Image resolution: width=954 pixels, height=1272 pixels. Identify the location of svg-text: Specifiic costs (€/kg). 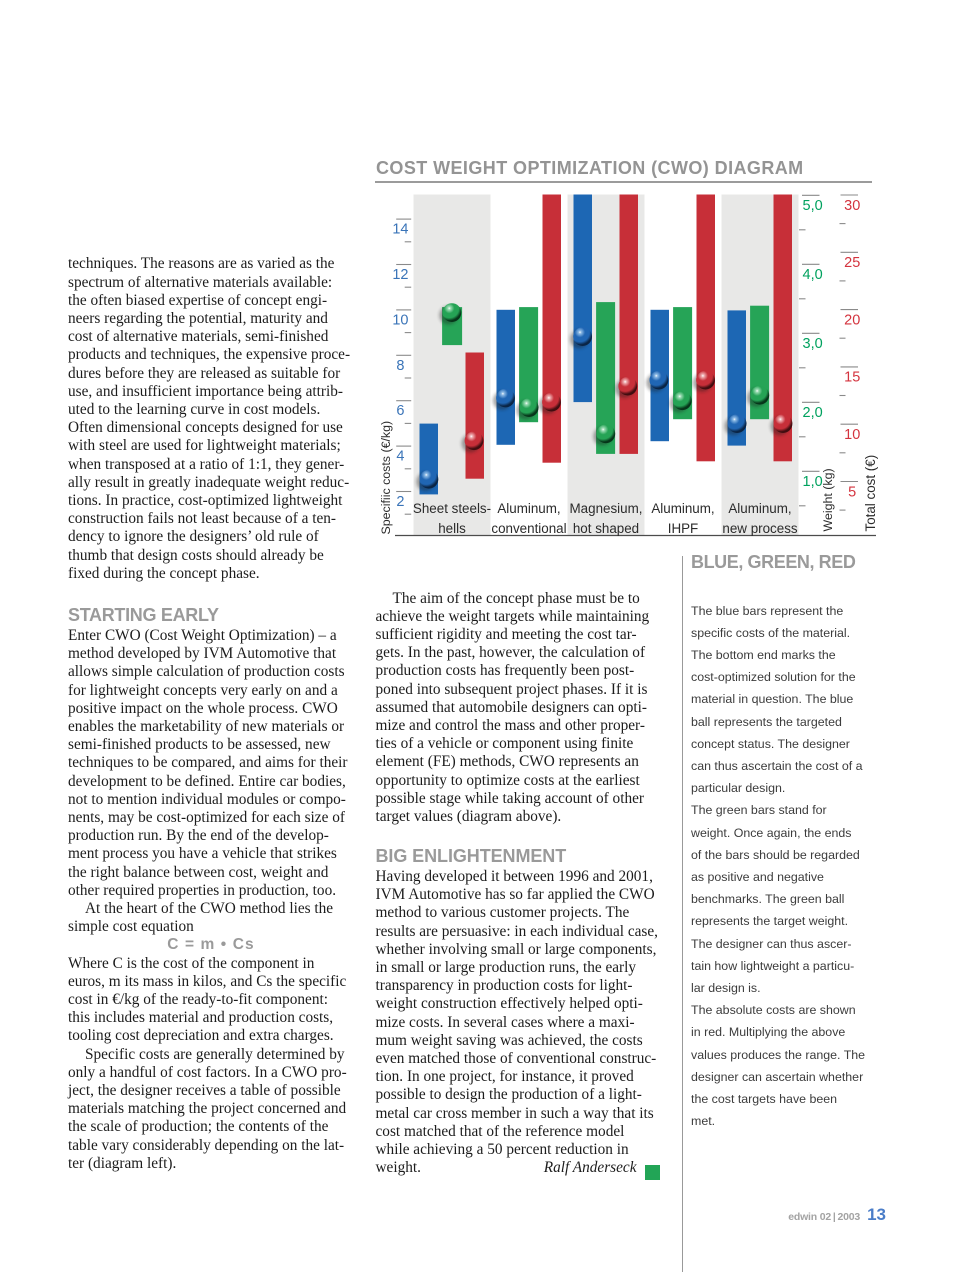
(386, 478).